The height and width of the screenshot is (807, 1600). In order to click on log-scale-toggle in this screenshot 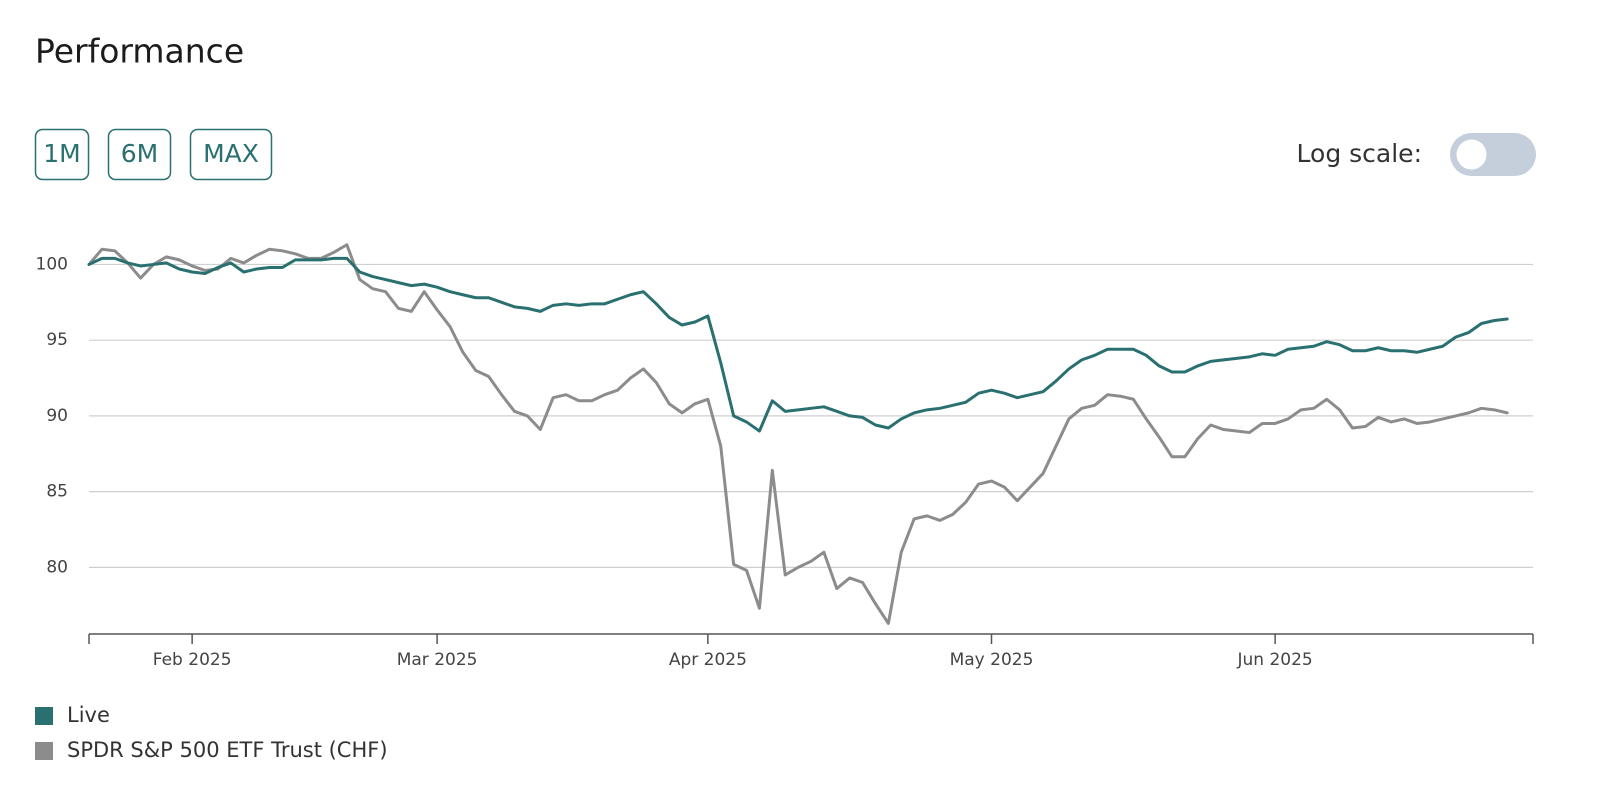, I will do `click(1493, 154)`.